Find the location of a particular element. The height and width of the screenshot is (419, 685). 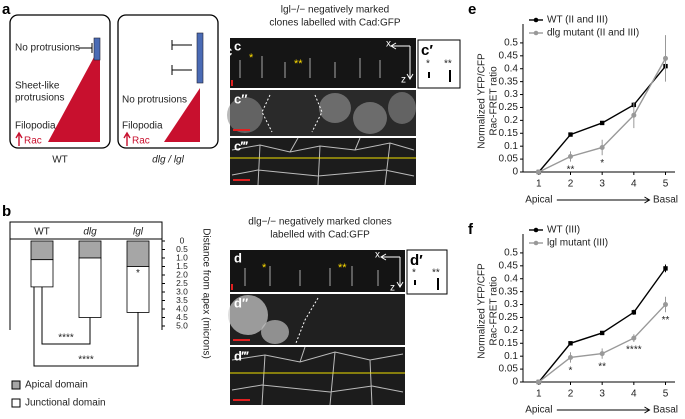

y-tick-label: 1.0 is located at coordinates (182, 257).